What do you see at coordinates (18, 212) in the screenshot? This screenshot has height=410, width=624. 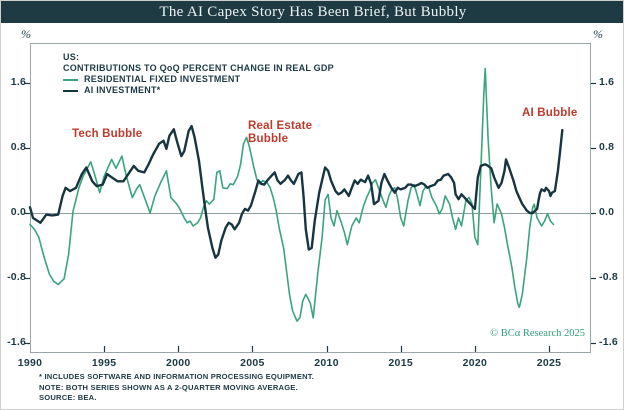 I see `y-tick-label-left: 0.0` at bounding box center [18, 212].